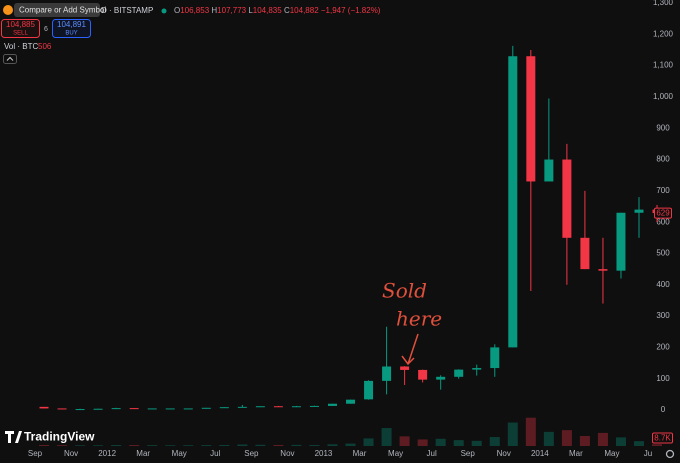 The width and height of the screenshot is (680, 463). Describe the element at coordinates (214, 10) in the screenshot. I see `ohlc-key: H` at that location.